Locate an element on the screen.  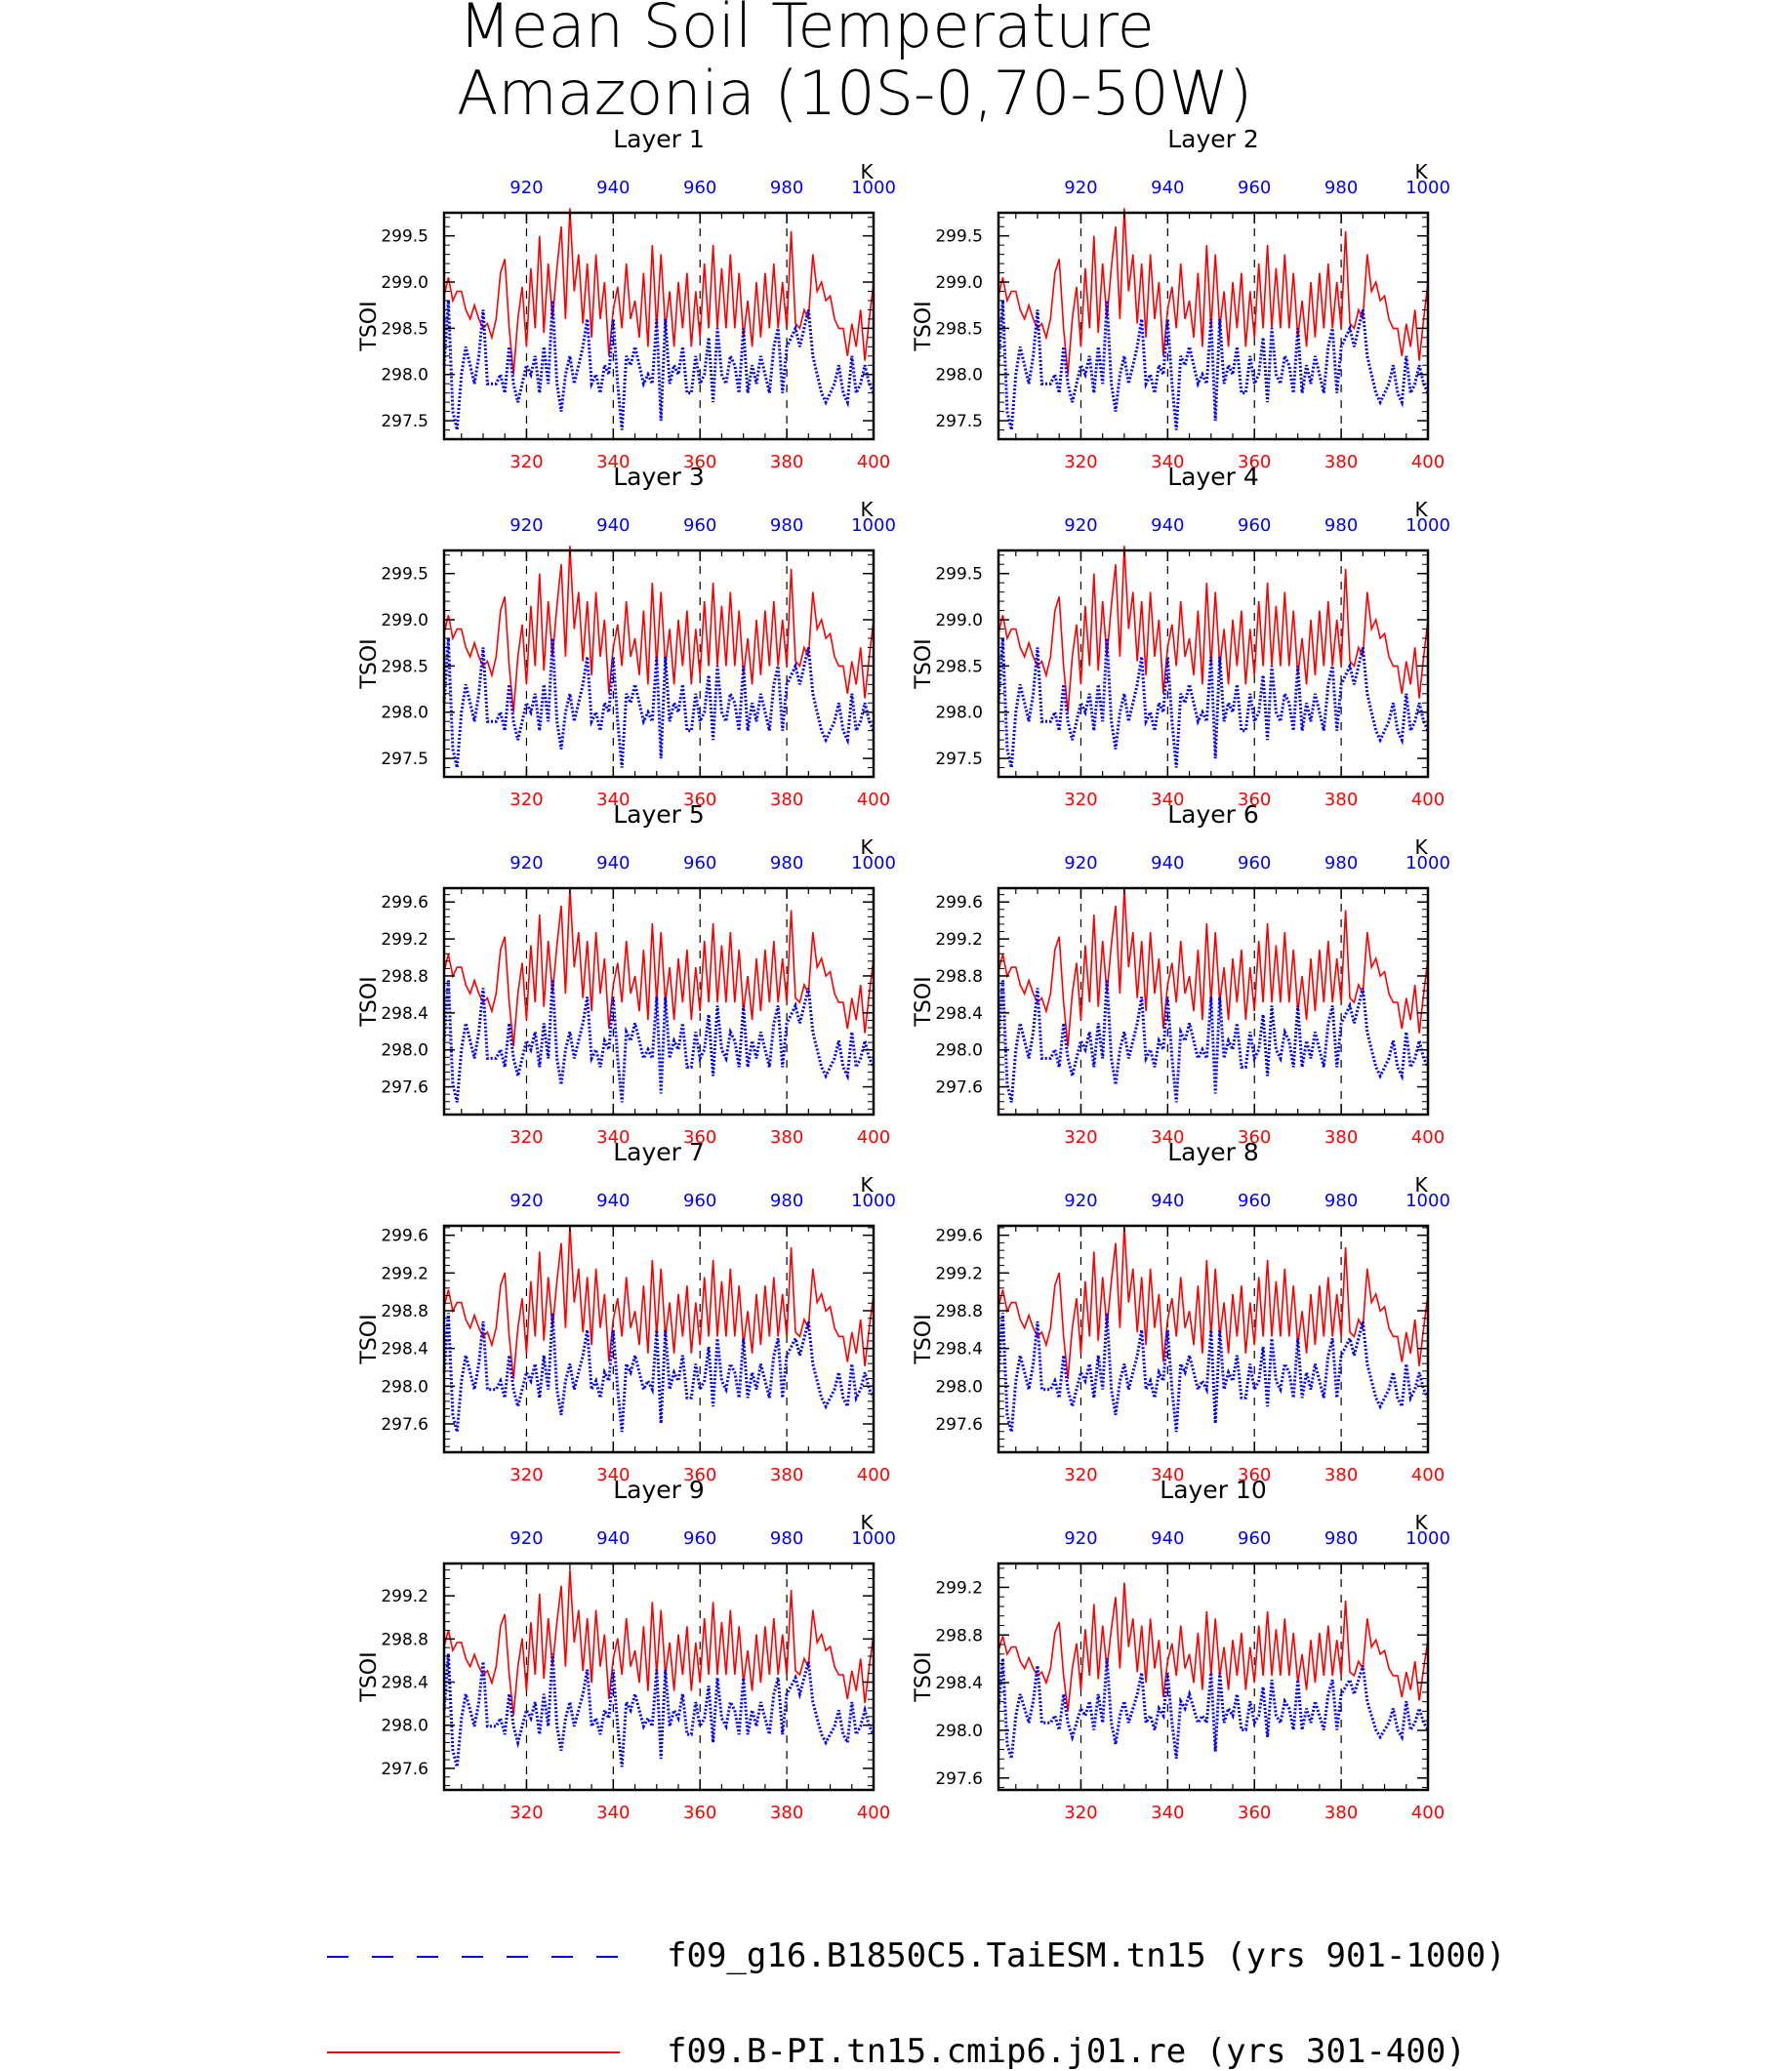
left-tick-label: 299.5 is located at coordinates (959, 237).